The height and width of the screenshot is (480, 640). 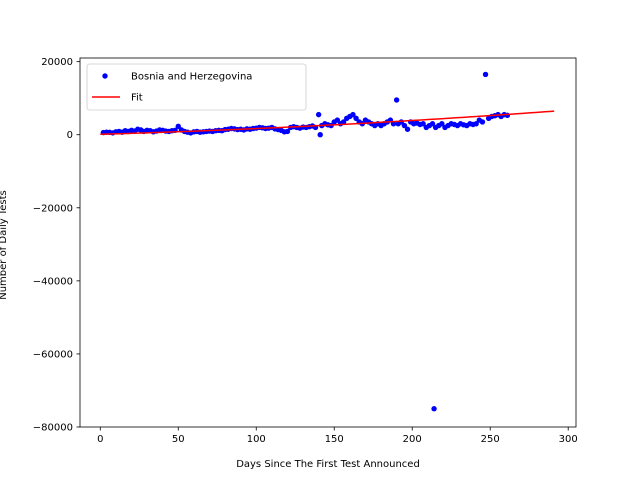 I want to click on legend: Bosnia and Herzegovina Fit, so click(x=196, y=87).